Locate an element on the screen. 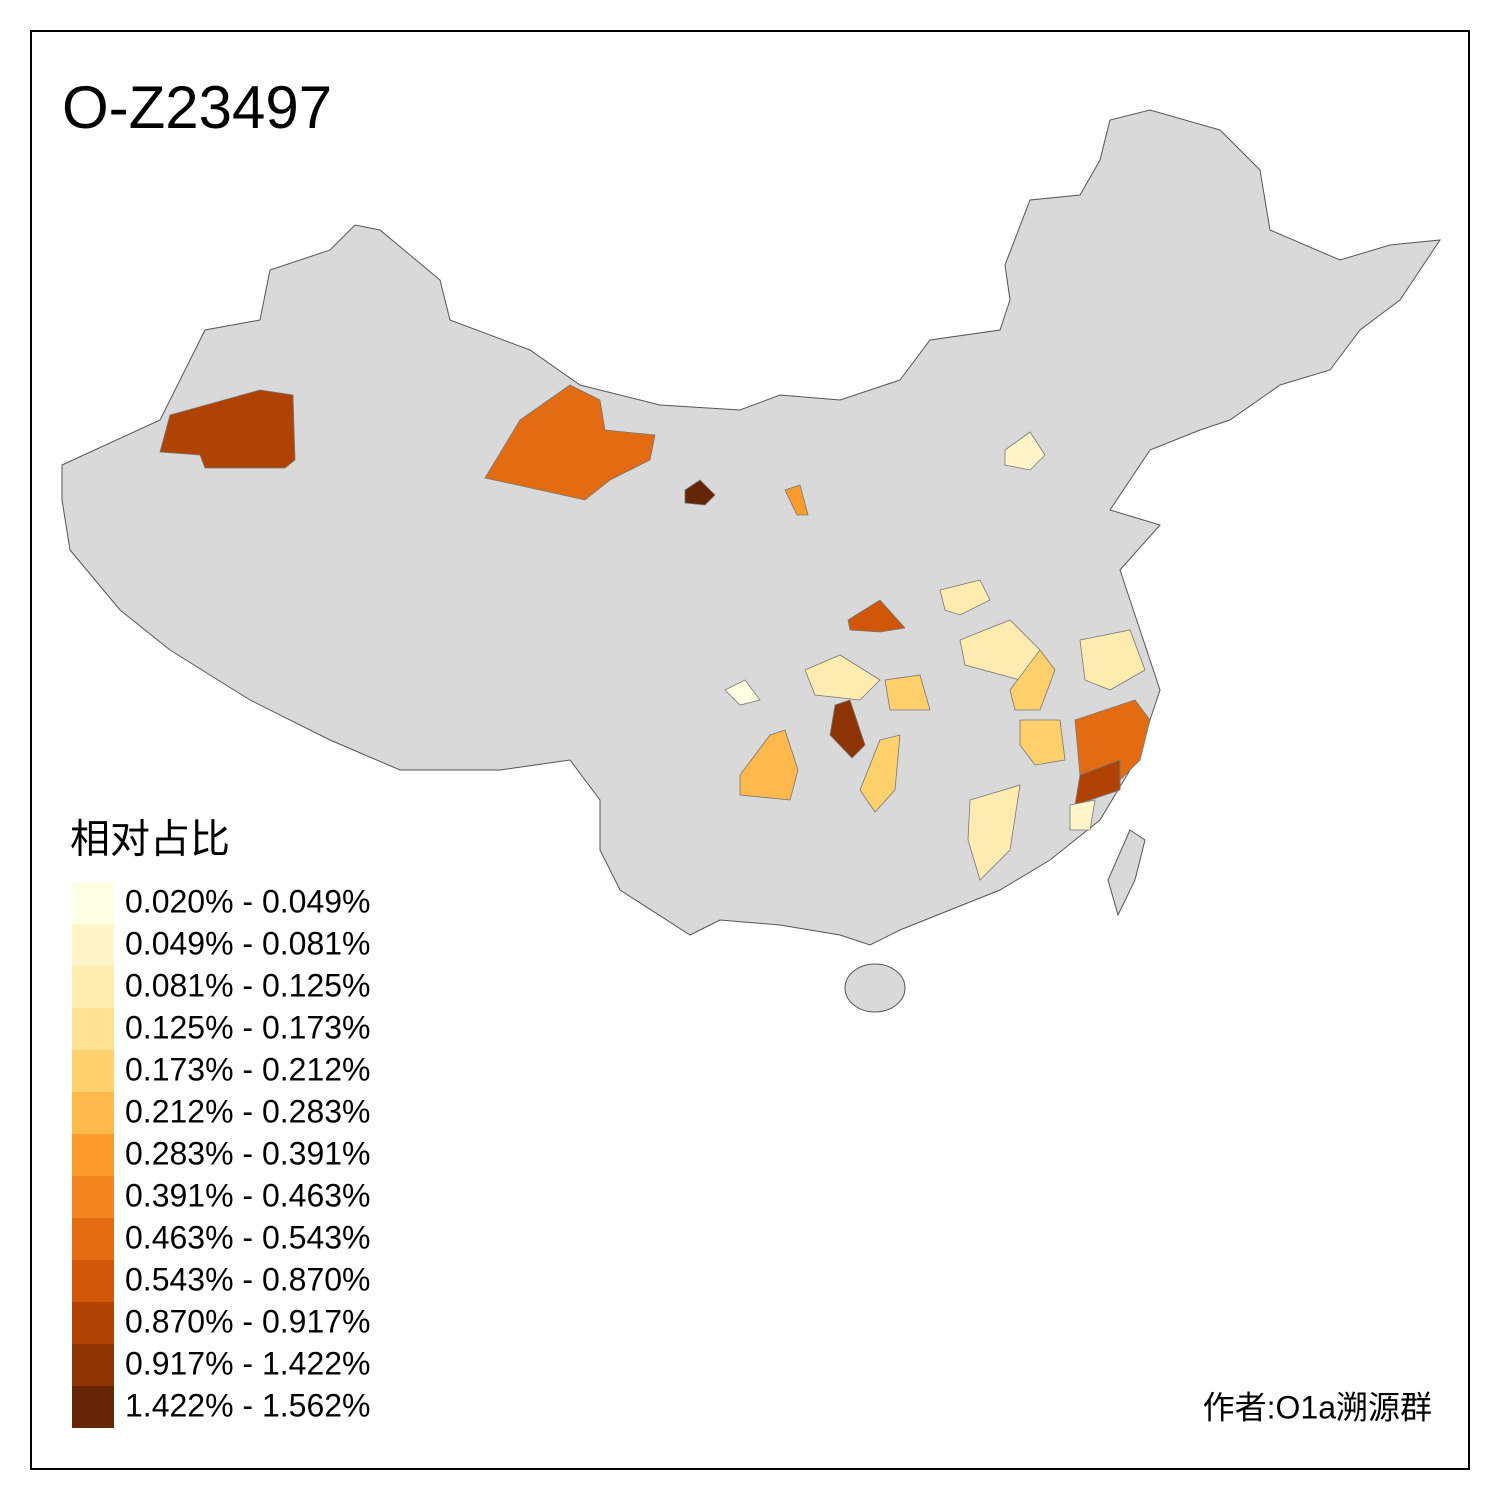 This screenshot has height=1505, width=1500. legend-label: 0.212% - 0.283% is located at coordinates (248, 1111).